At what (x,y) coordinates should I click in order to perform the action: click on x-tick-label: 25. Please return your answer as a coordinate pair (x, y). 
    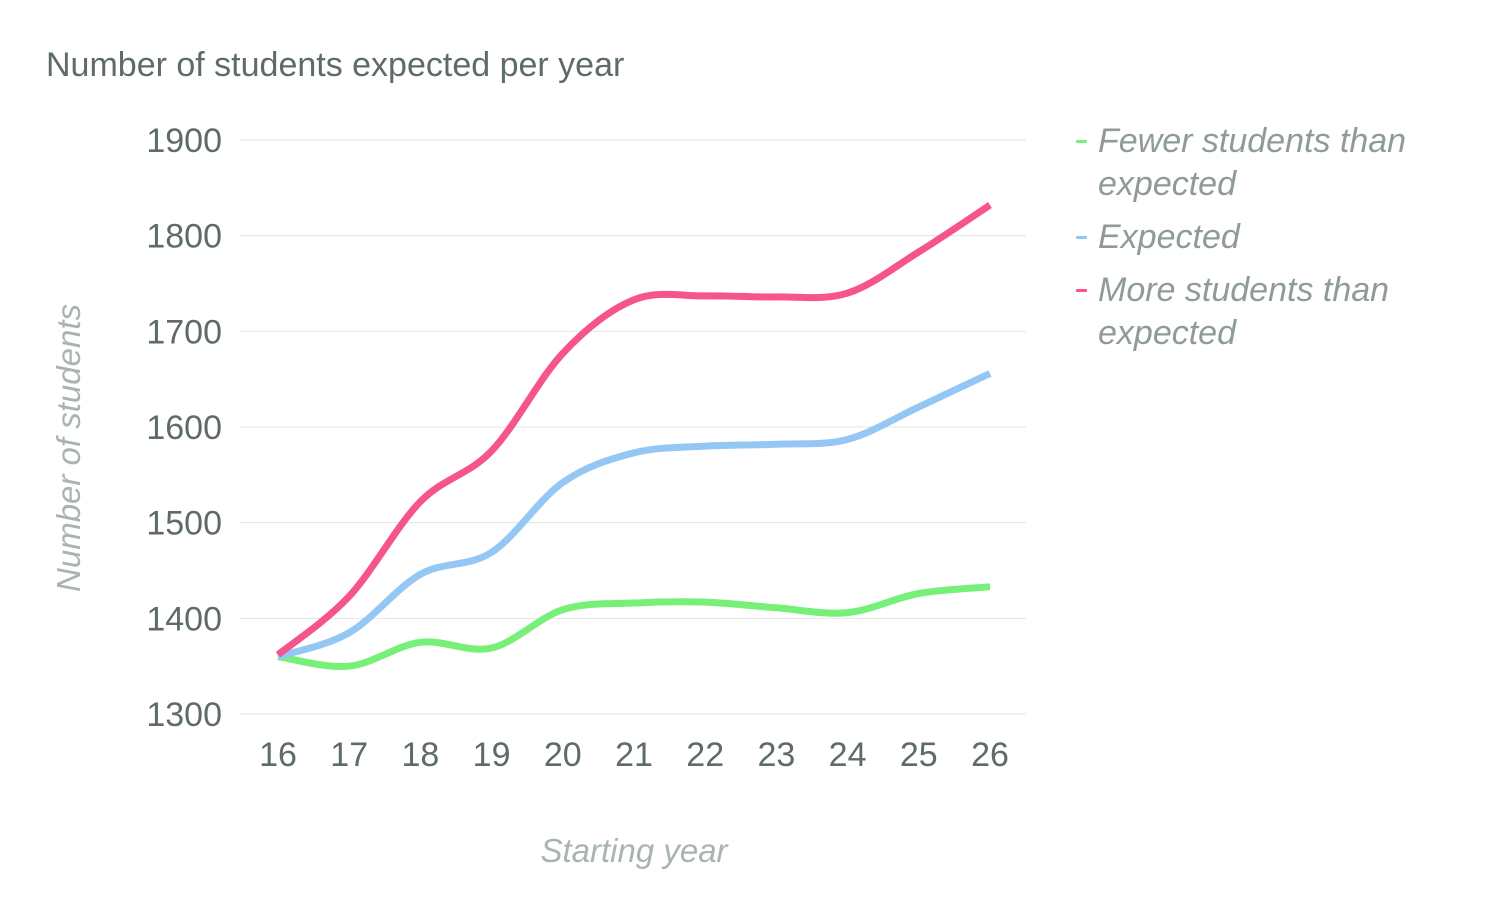
    Looking at the image, I should click on (919, 755).